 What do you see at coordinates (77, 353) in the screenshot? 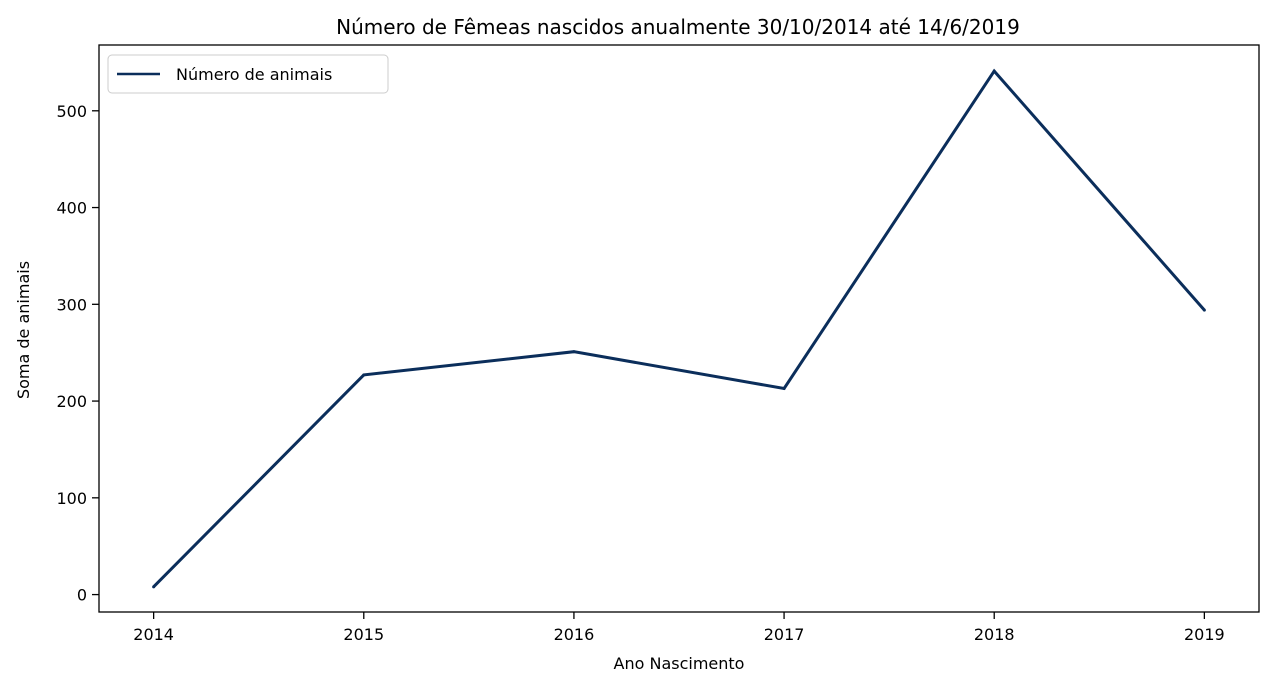
I see `y-axis: 0 100 200 300 400 500` at bounding box center [77, 353].